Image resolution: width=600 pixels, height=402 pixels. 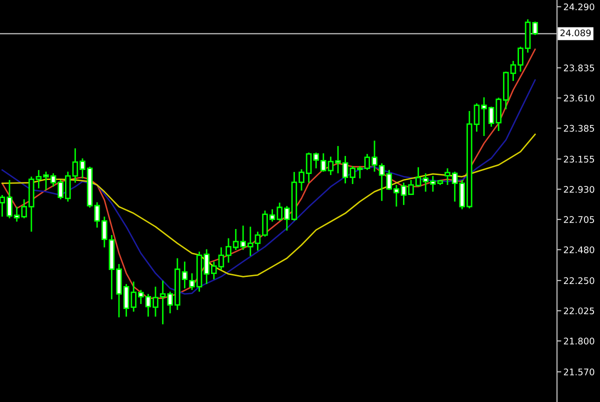 What do you see at coordinates (579, 68) in the screenshot?
I see `y-tick-label: 23.835` at bounding box center [579, 68].